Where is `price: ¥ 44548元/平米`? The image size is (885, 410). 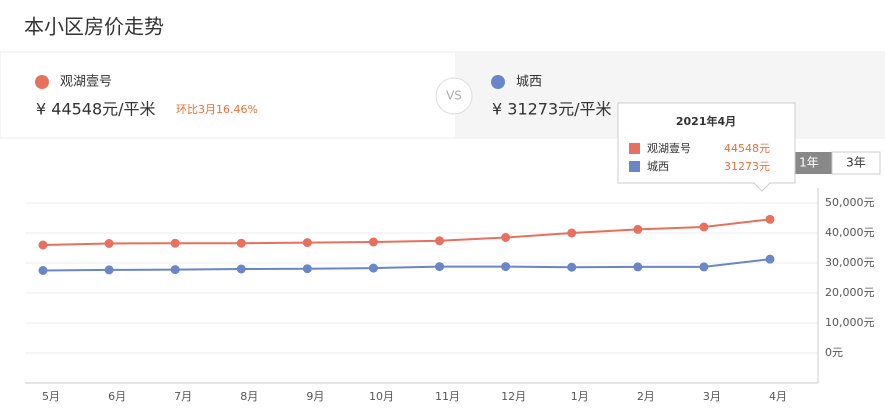 price: ¥ 44548元/平米 is located at coordinates (96, 109).